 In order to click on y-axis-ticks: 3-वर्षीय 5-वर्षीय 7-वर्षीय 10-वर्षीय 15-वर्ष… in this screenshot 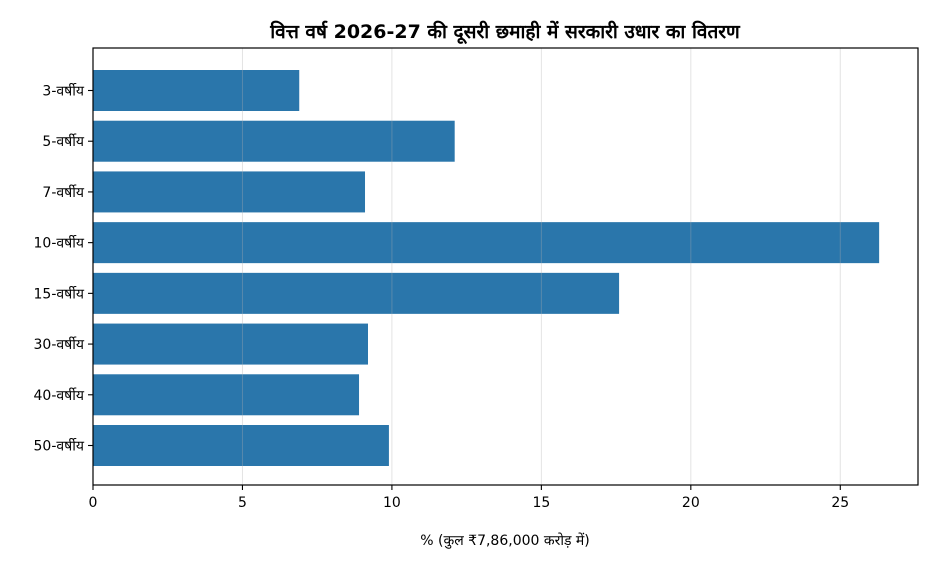, I will do `click(63, 269)`.